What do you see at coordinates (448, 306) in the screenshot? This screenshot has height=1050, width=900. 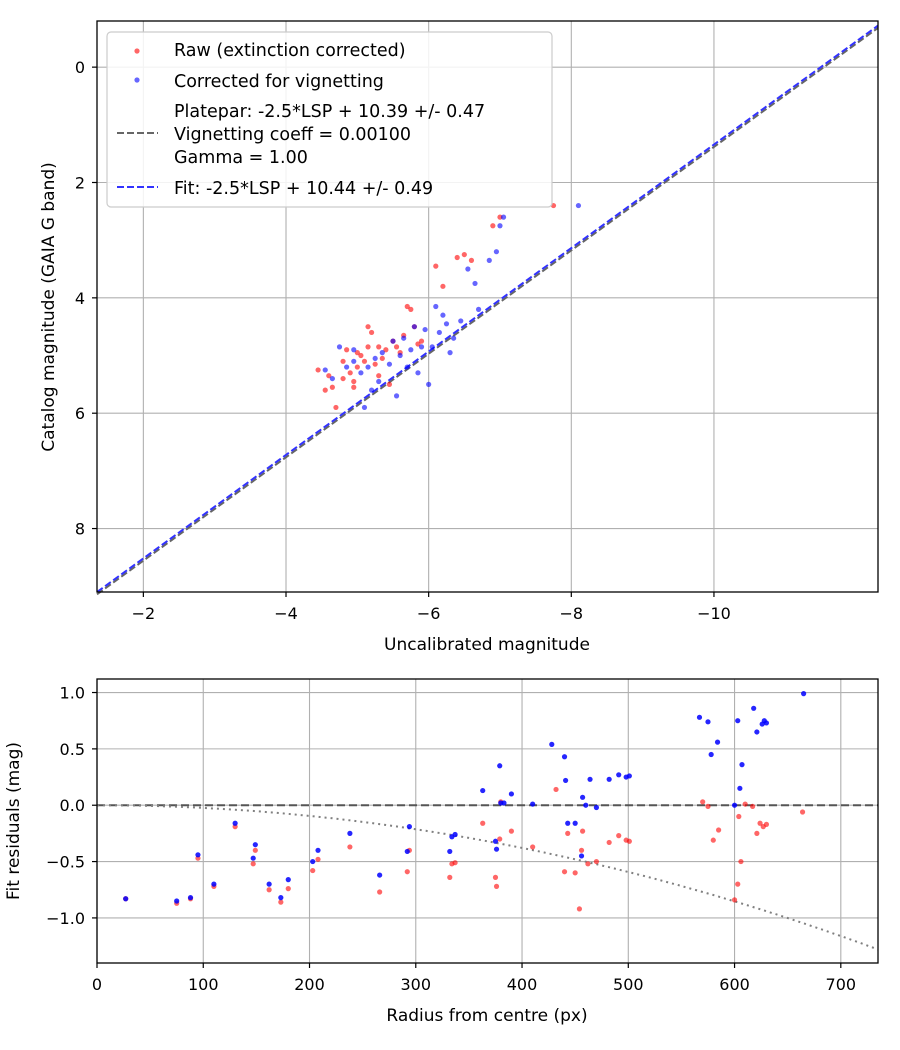 I see `top-scatter-points` at bounding box center [448, 306].